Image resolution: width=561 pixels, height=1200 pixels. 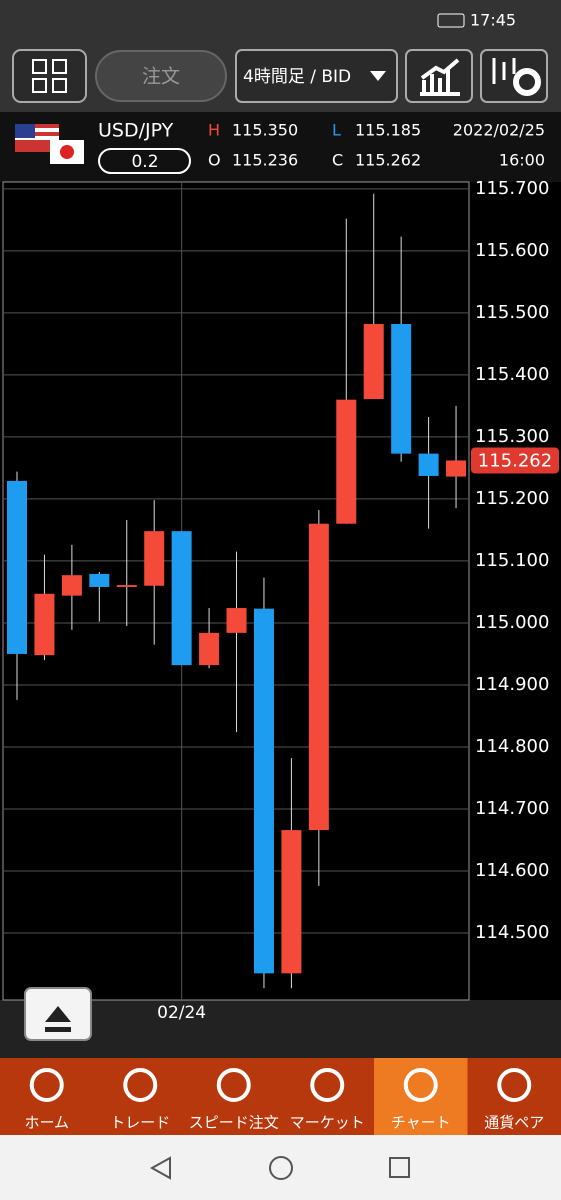 What do you see at coordinates (512, 808) in the screenshot?
I see `y-tick-label: 114.700` at bounding box center [512, 808].